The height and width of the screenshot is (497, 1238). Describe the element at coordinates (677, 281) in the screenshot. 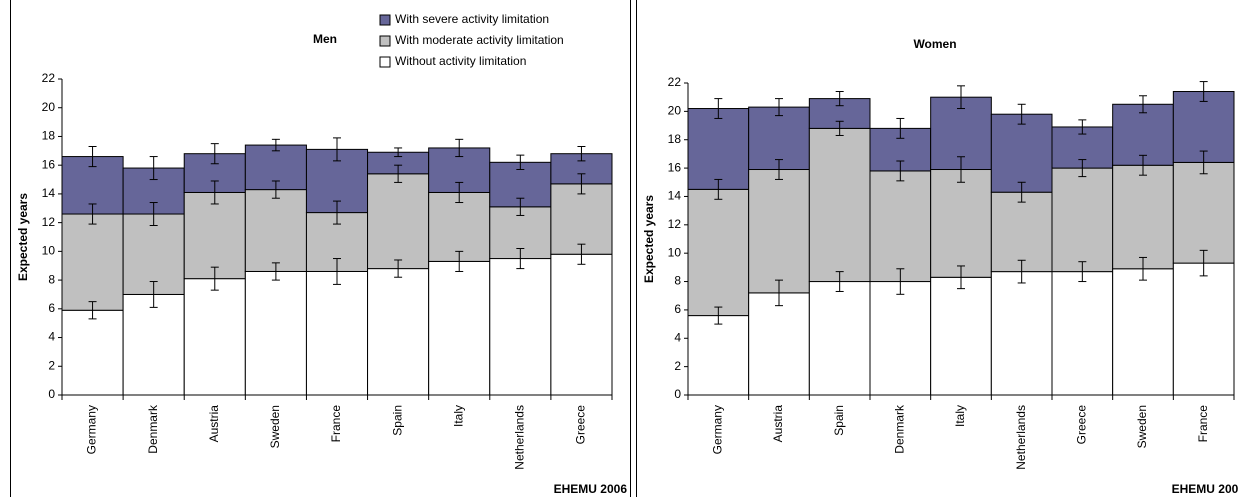

I see `y-tick-label: 8` at that location.